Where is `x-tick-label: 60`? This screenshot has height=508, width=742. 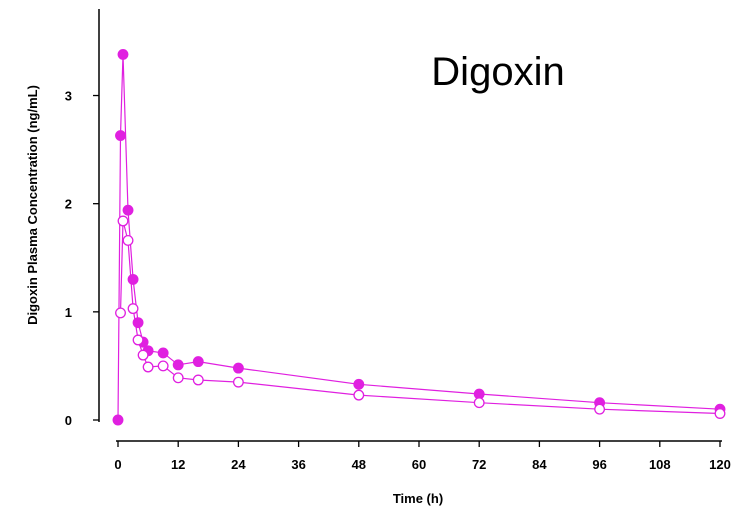
x-tick-label: 60 is located at coordinates (419, 464).